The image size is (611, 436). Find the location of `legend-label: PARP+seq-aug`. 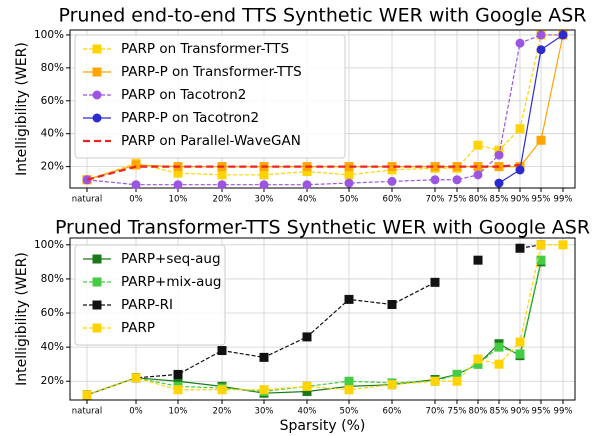

legend-label: PARP+seq-aug is located at coordinates (171, 259).